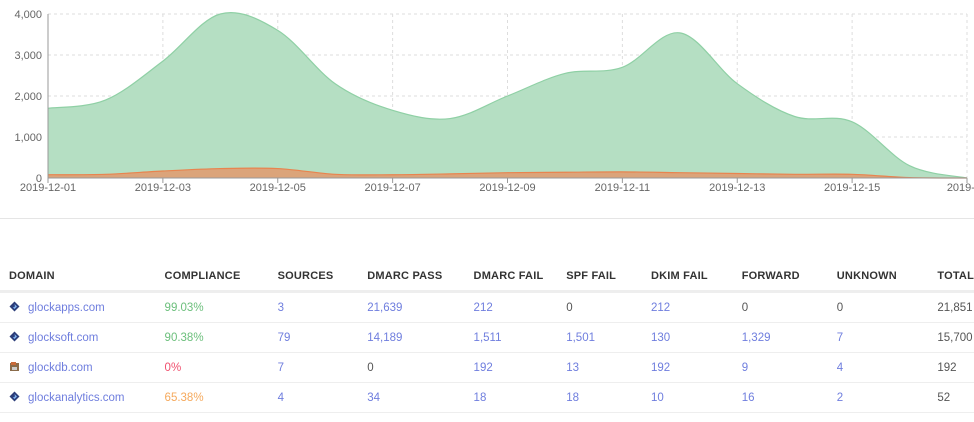 This screenshot has width=974, height=422. What do you see at coordinates (313, 277) in the screenshot?
I see `column-header-sources: SOURCES` at bounding box center [313, 277].